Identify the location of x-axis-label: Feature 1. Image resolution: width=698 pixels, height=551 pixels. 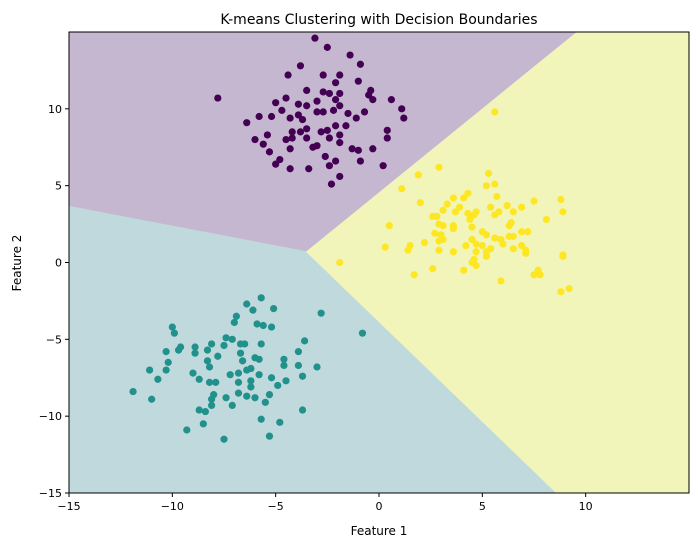
(379, 531).